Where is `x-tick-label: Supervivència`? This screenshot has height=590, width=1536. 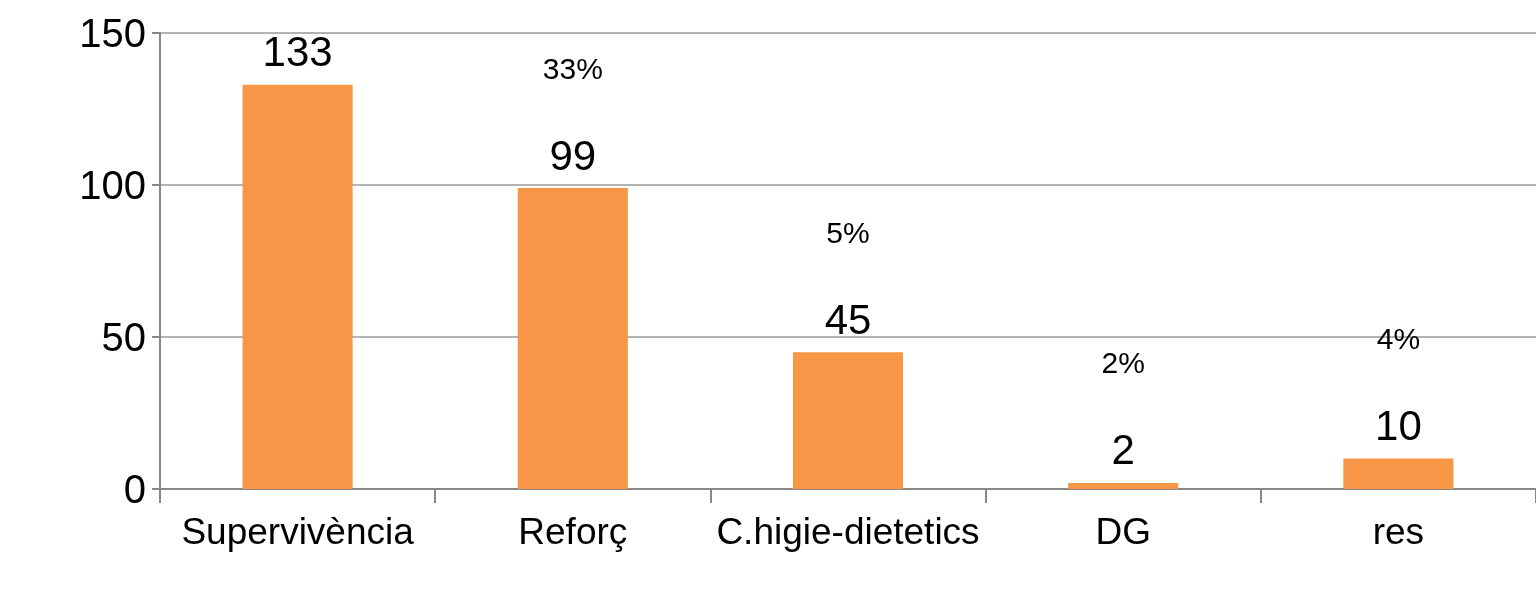 x-tick-label: Supervivència is located at coordinates (298, 531).